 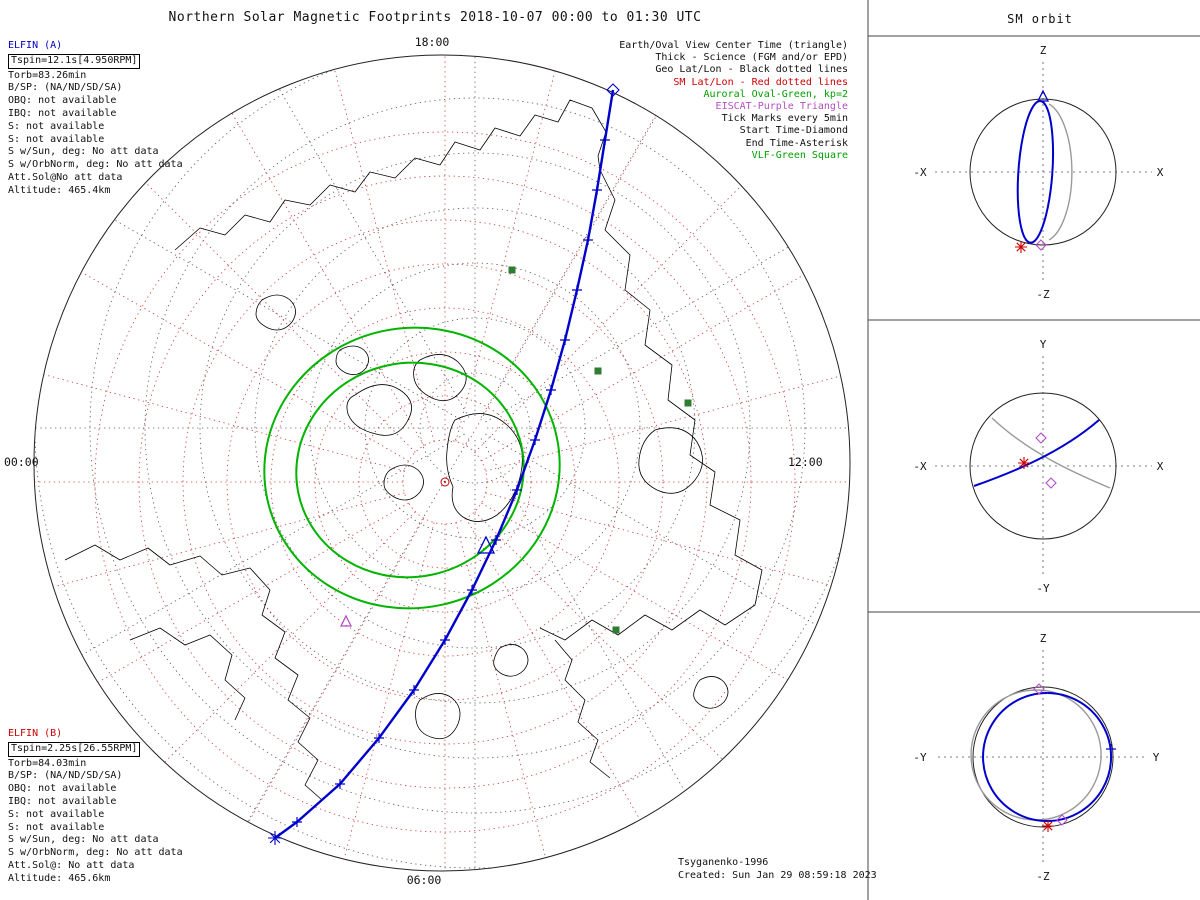 What do you see at coordinates (1043, 344) in the screenshot?
I see `axis-label-top: Y` at bounding box center [1043, 344].